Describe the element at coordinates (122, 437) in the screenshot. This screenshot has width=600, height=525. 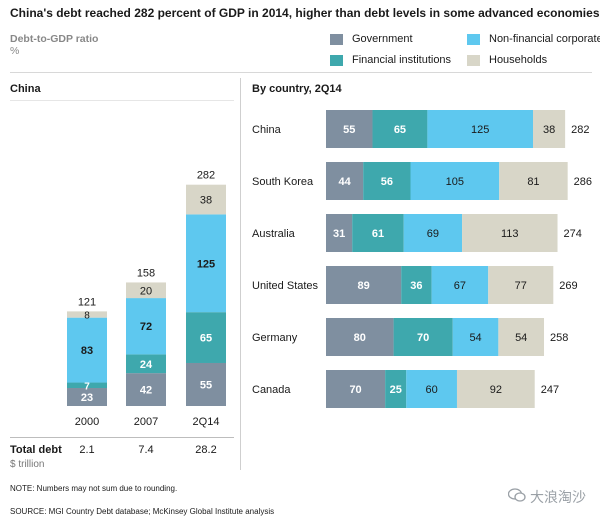
I see `totals-rule` at that location.